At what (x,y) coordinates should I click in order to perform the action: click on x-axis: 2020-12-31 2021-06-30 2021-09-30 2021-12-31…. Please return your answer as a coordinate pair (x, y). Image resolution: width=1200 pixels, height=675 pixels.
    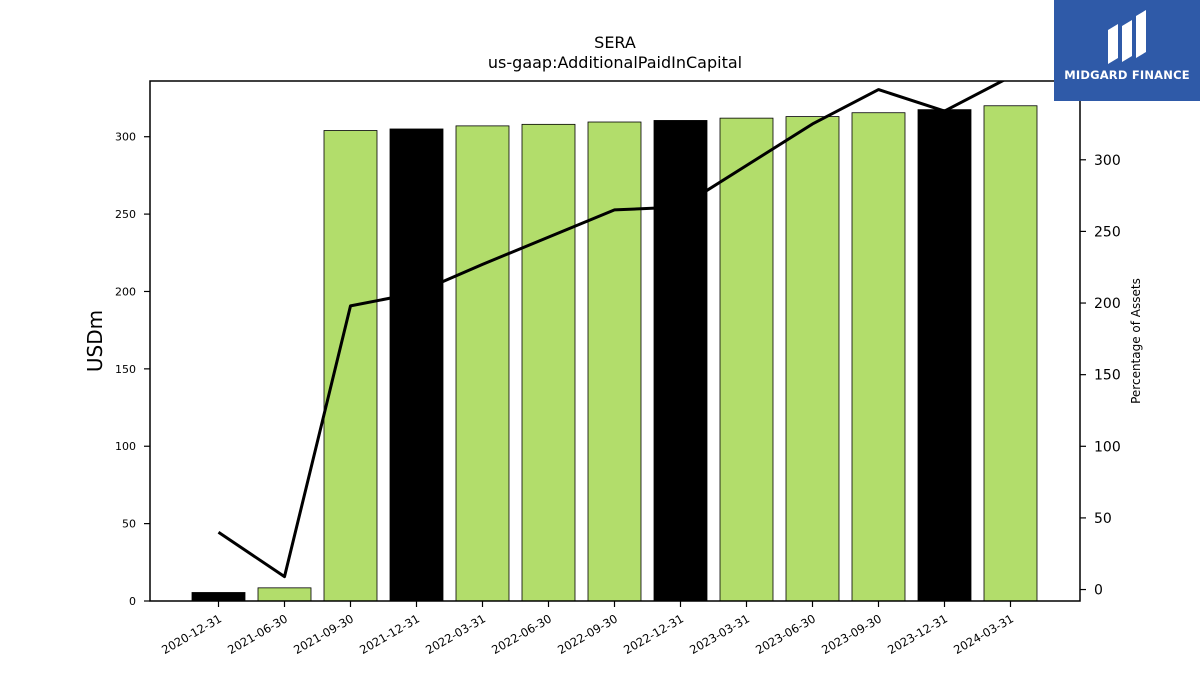
    Looking at the image, I should click on (587, 629).